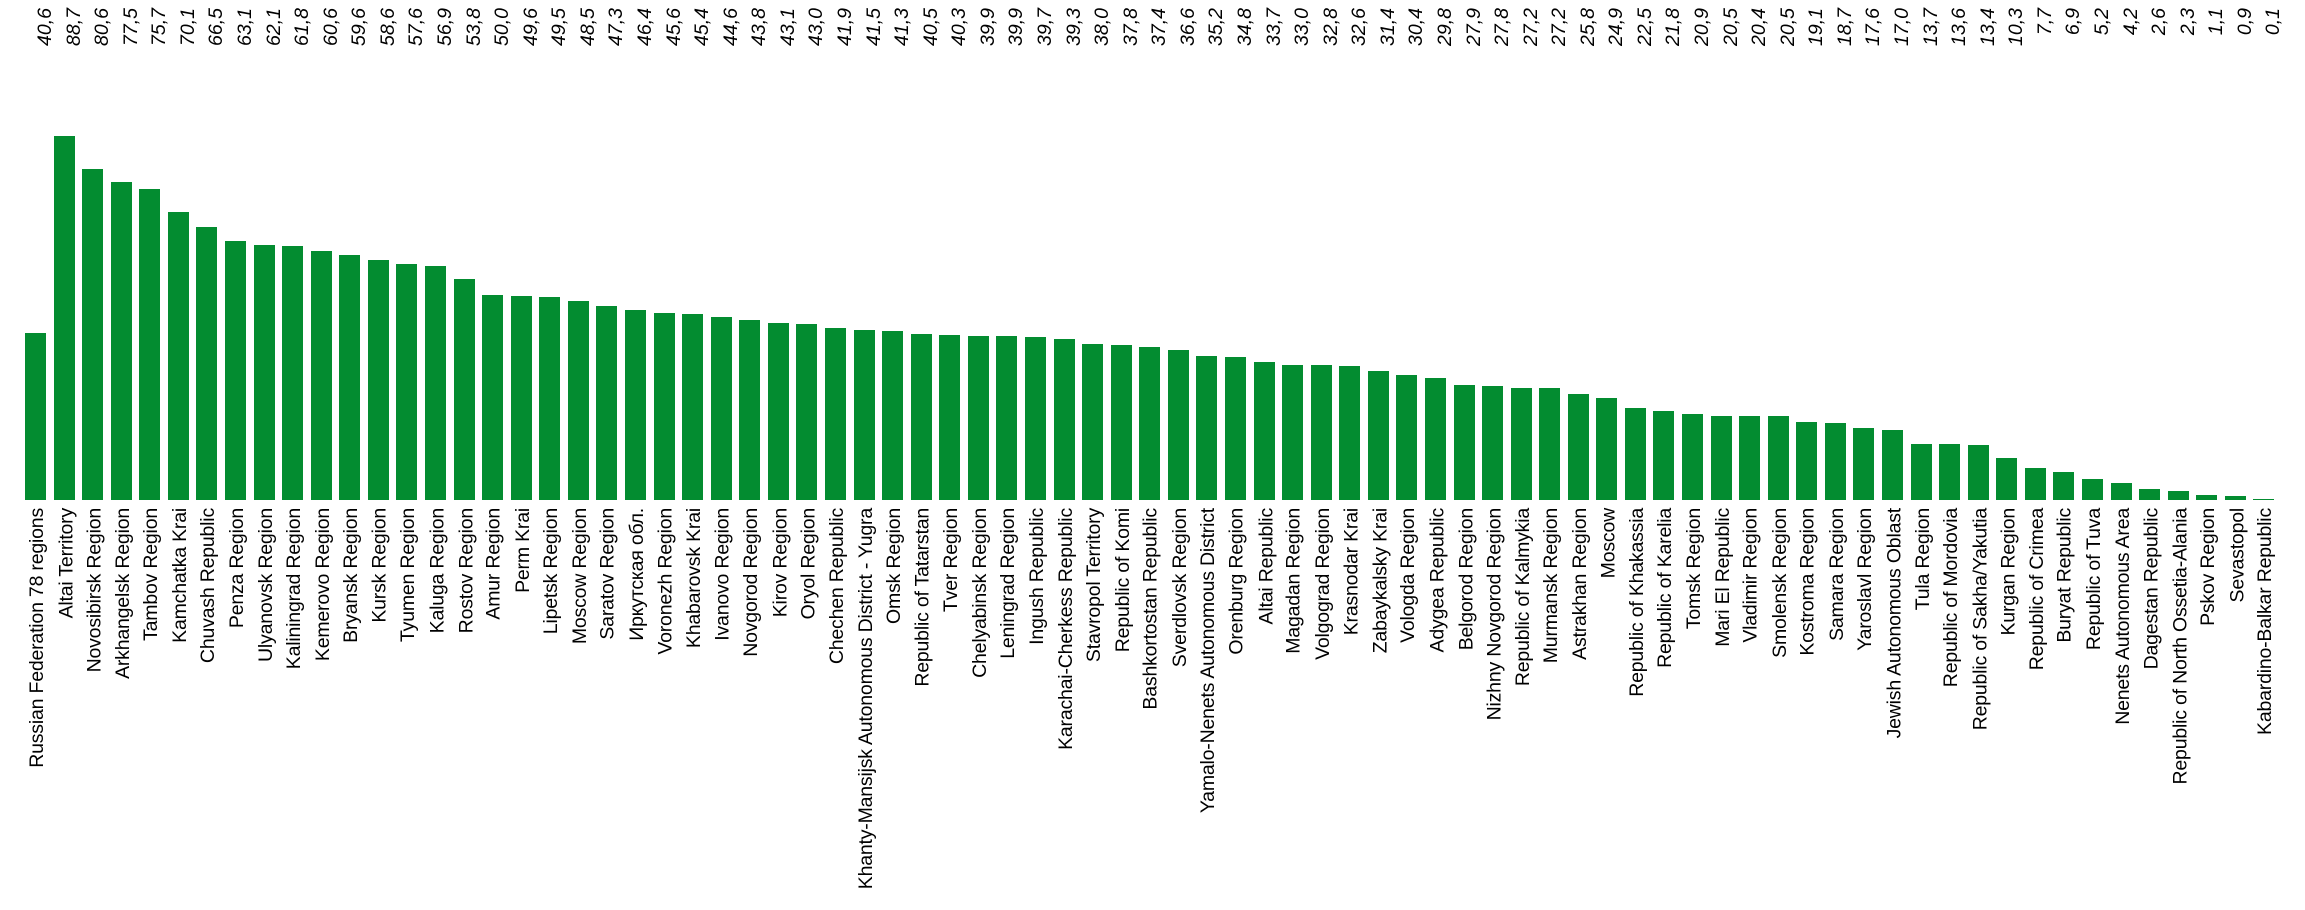 This screenshot has width=2305, height=910. I want to click on category-label: Kabardino-Balkar Republic, so click(2265, 621).